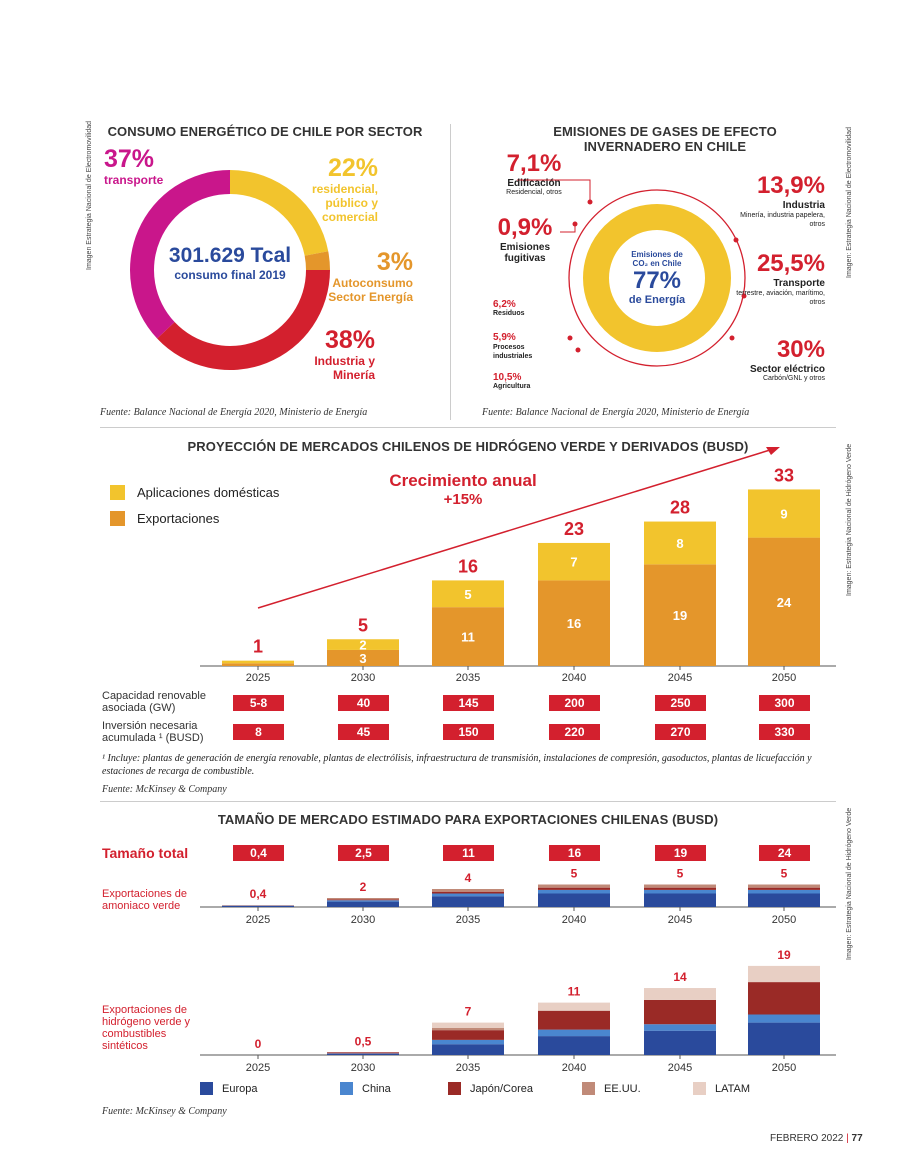 The width and height of the screenshot is (900, 1176). Describe the element at coordinates (680, 874) in the screenshot. I see `ammonia-total-2045: 5` at that location.